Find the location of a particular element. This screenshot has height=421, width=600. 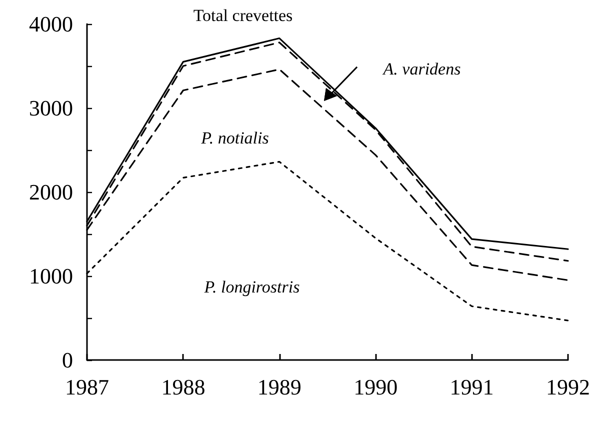

x-tick-label: 1987 is located at coordinates (87, 387).